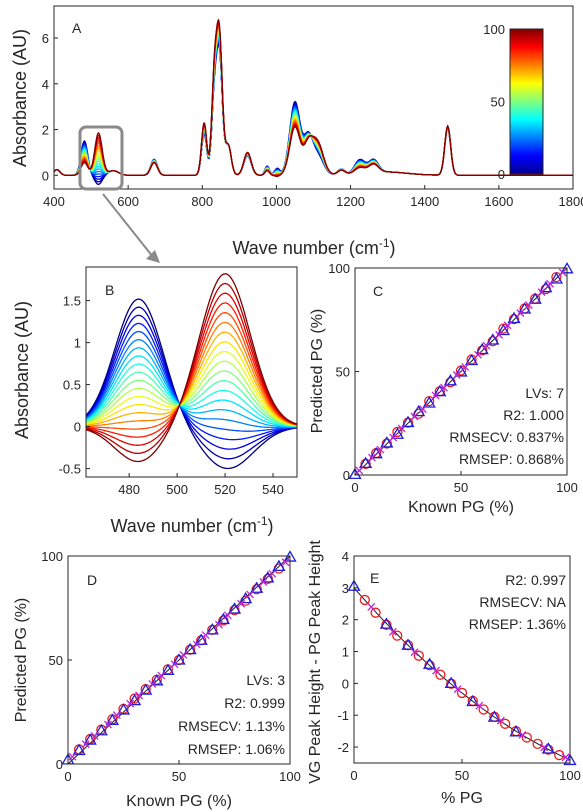 This screenshot has width=583, height=812. I want to click on zoom-arrow-head, so click(153, 256).